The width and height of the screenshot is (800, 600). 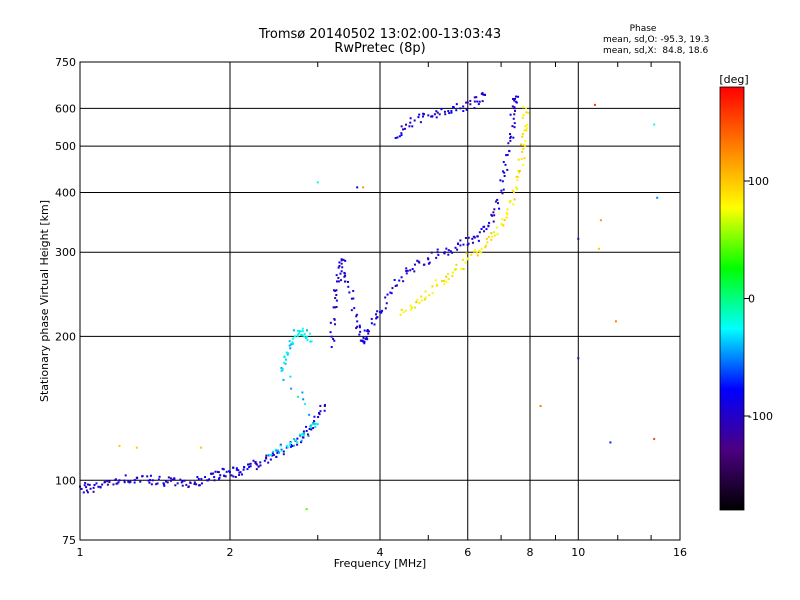 I want to click on phase-heading: Phase, so click(x=643, y=29).